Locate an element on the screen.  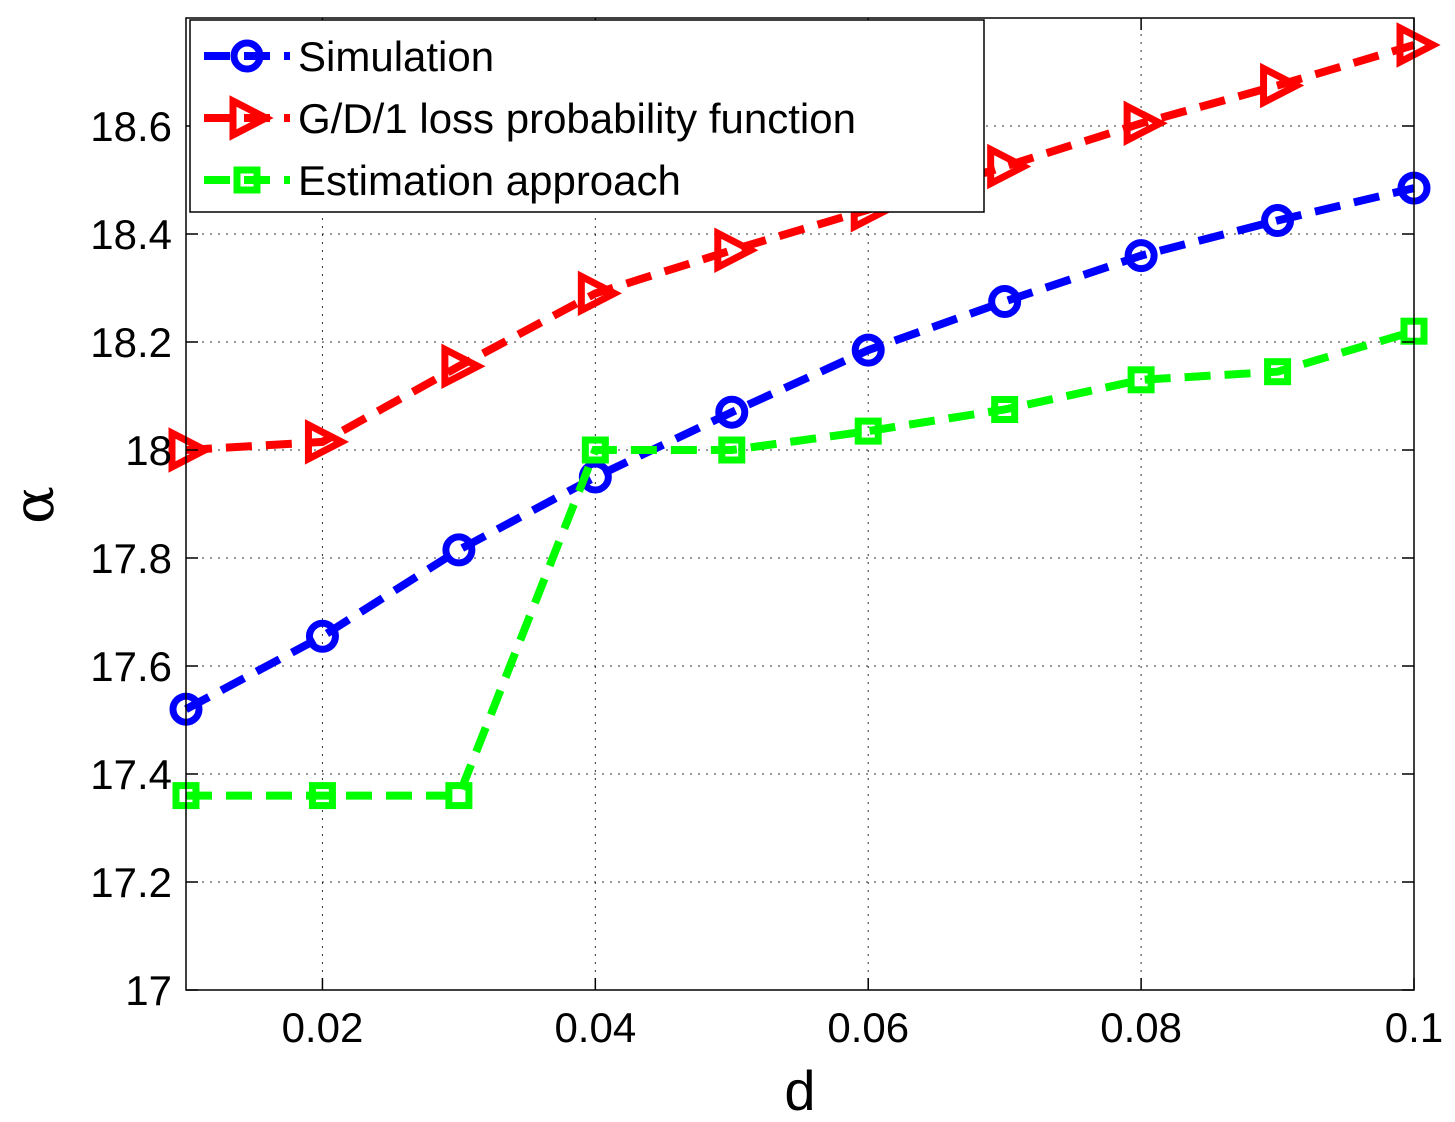
y-axis-title: α is located at coordinates (34, 505).